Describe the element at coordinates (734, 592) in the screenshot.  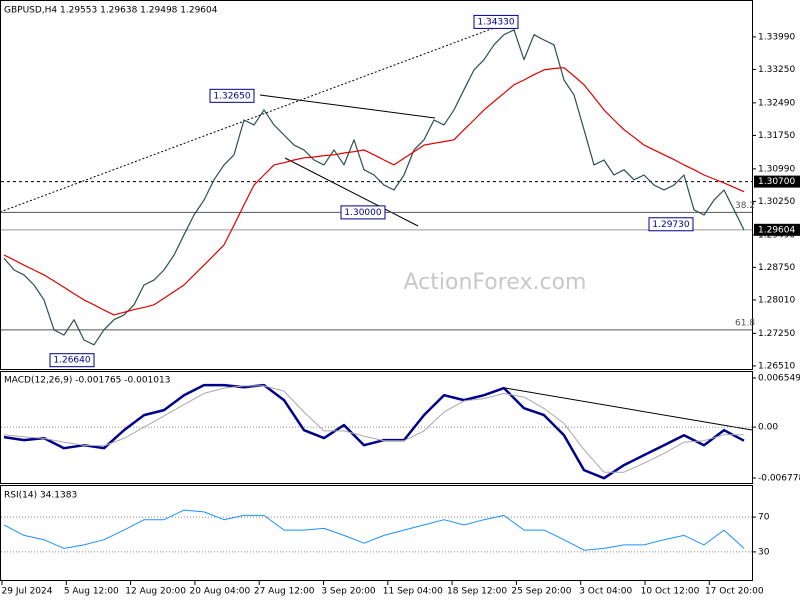
I see `x-tick-label: 17 Oct 20:00` at that location.